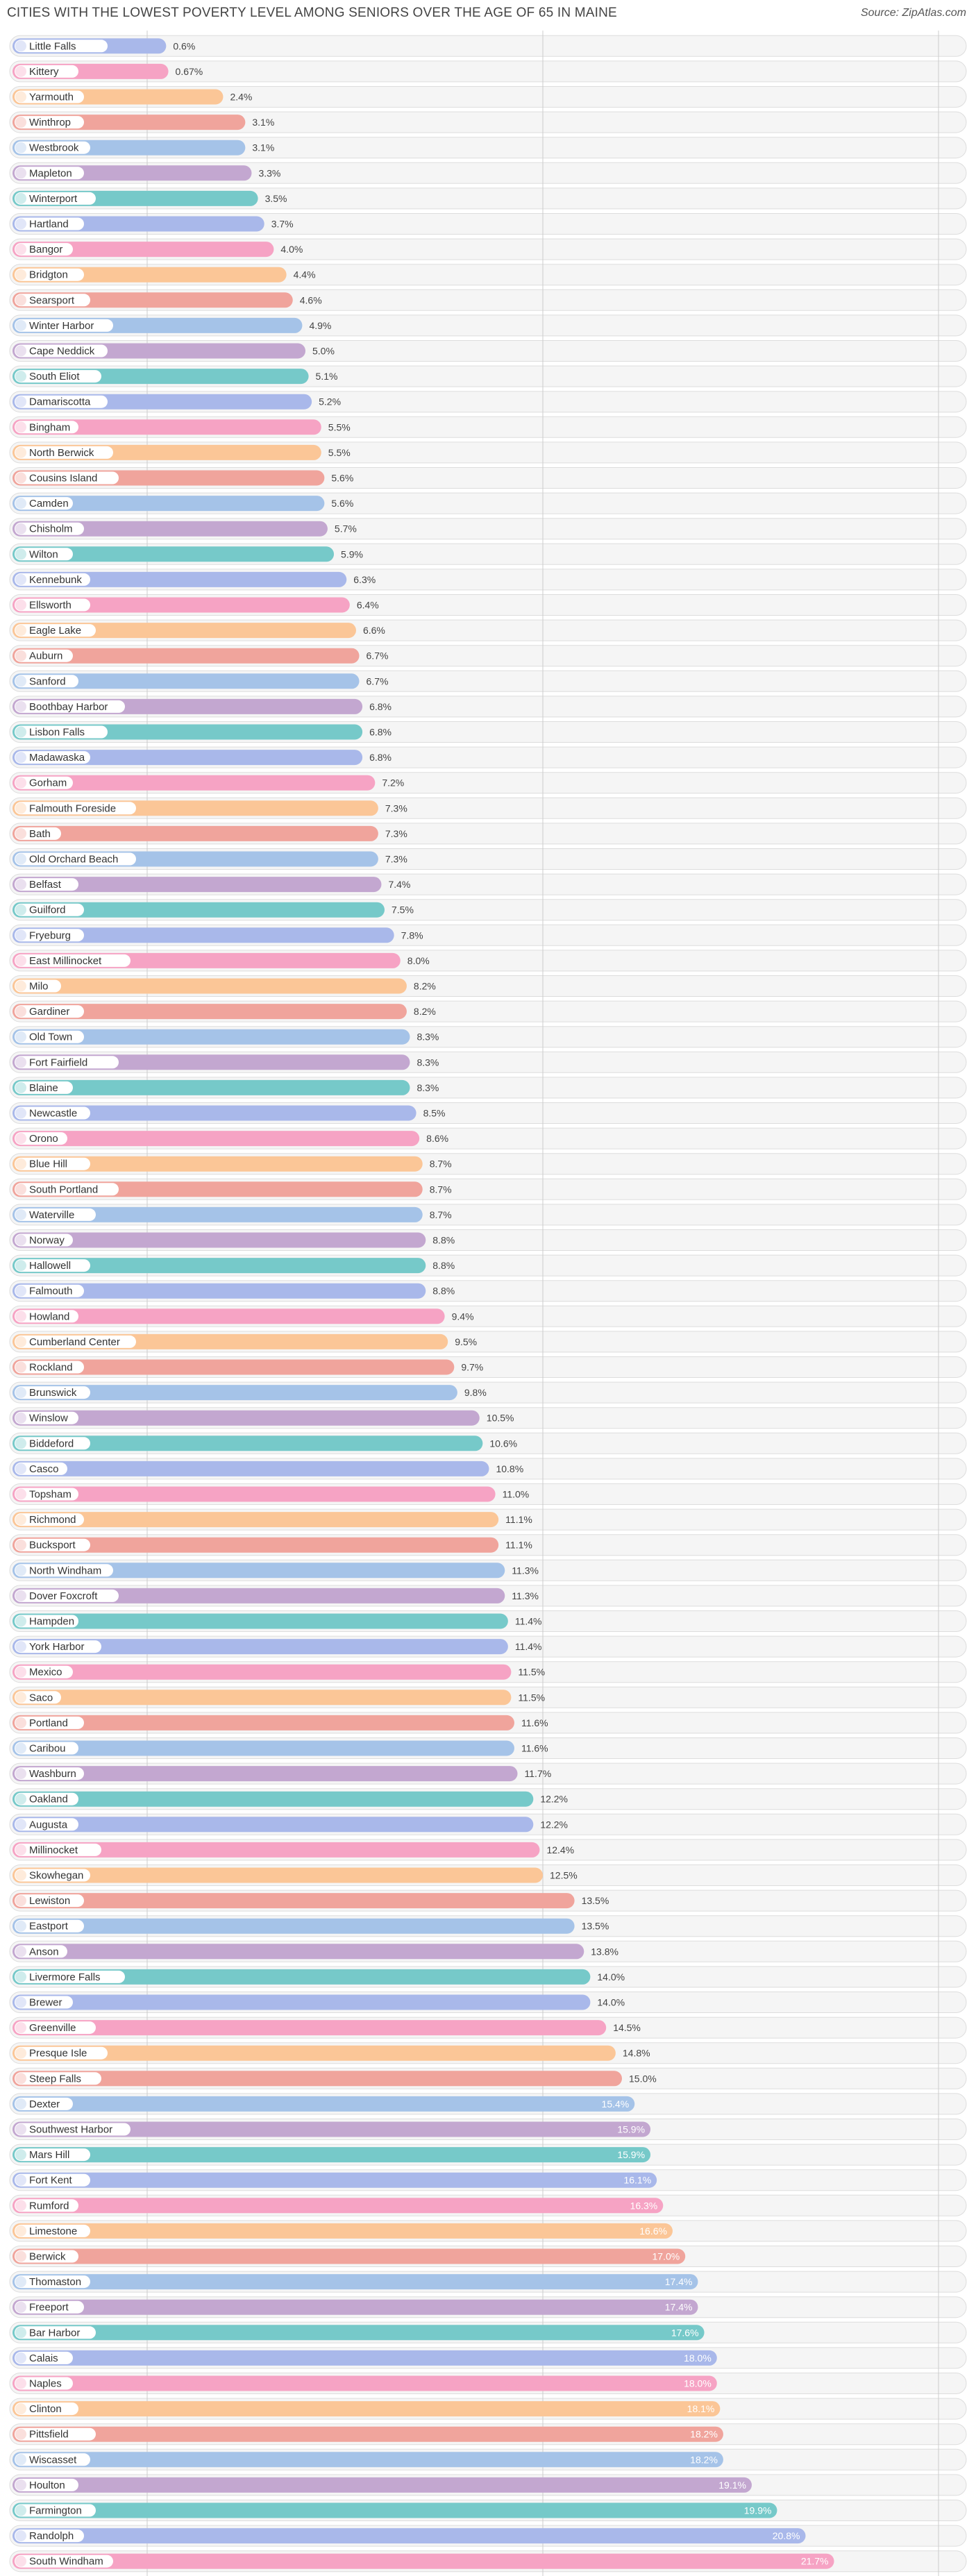 Image resolution: width=976 pixels, height=2576 pixels. I want to click on category-label: Wiscasset, so click(53, 2460).